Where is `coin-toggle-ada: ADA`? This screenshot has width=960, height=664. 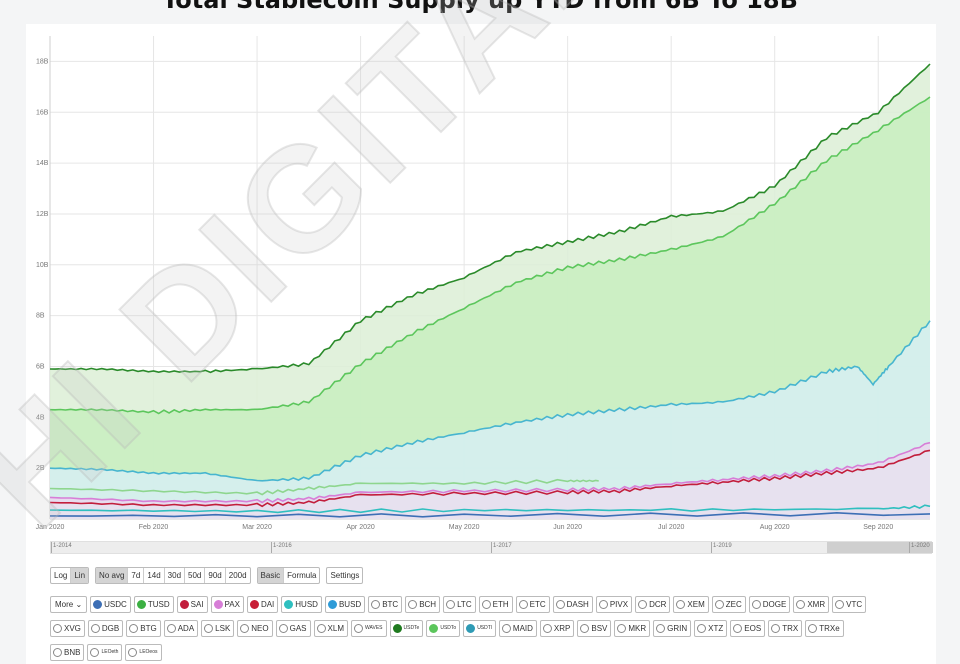
coin-toggle-ada: ADA is located at coordinates (181, 628).